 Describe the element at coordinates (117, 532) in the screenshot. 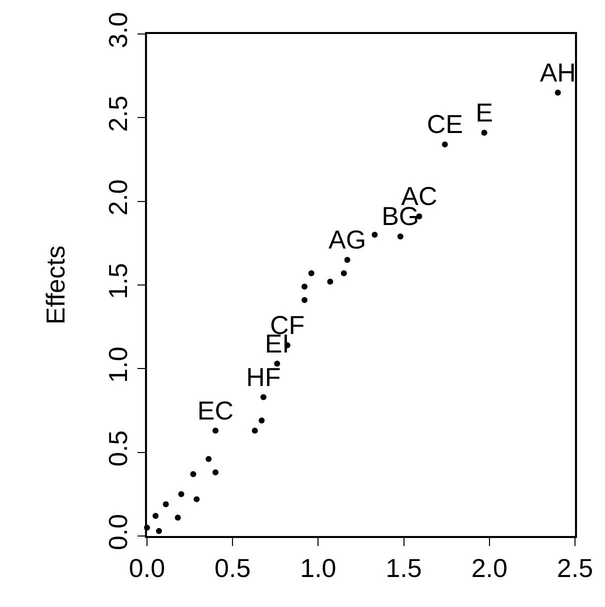

I see `y-tick-label: 0.0` at that location.